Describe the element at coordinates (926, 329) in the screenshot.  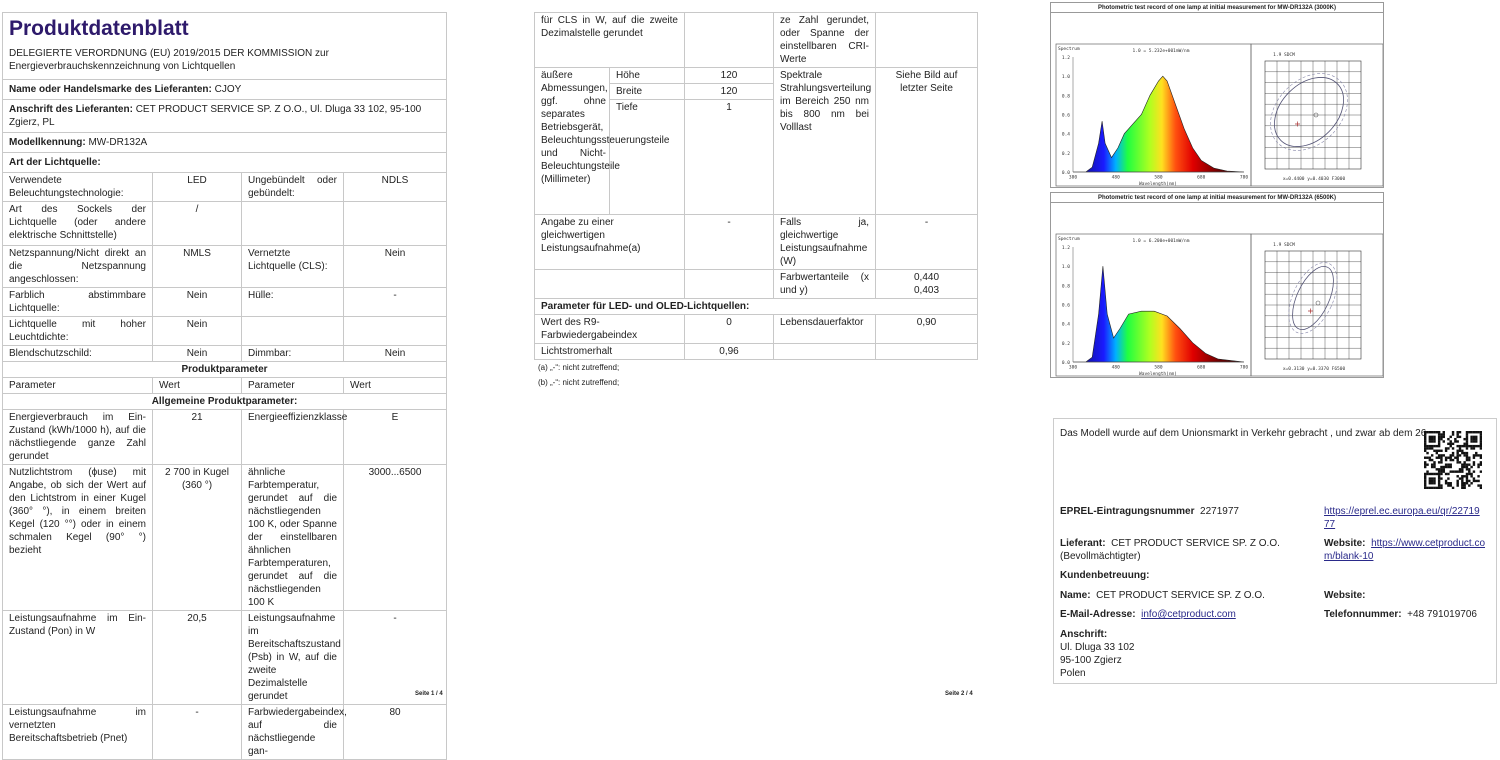
I see `cell: 0,90` at that location.